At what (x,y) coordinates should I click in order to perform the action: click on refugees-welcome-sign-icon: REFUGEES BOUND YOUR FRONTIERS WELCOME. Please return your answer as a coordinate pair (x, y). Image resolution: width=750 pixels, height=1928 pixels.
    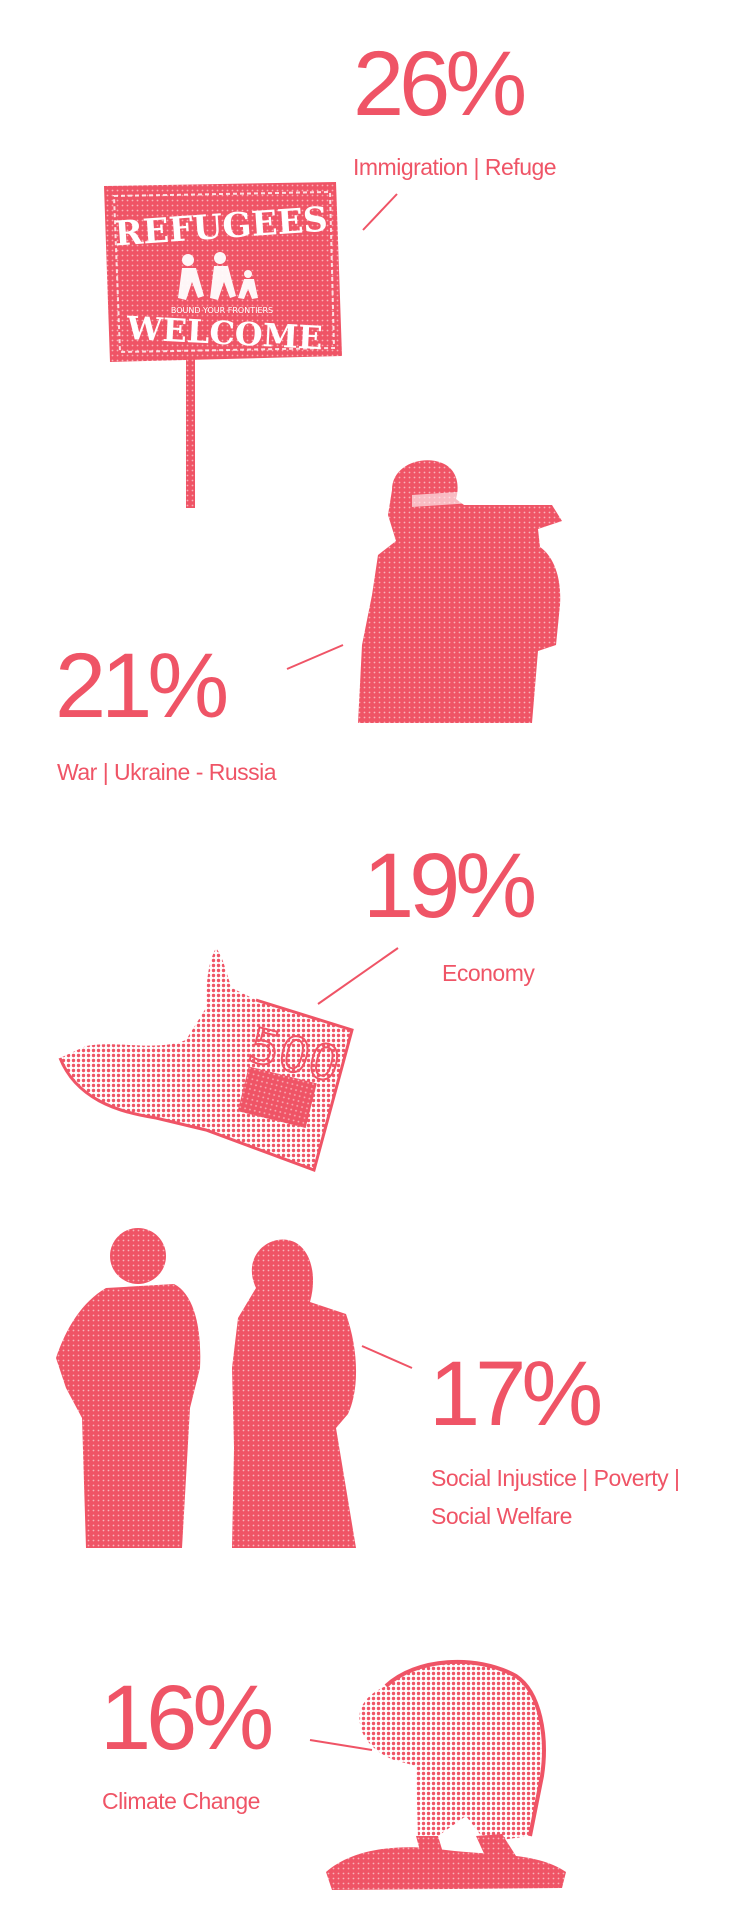
    Looking at the image, I should click on (223, 345).